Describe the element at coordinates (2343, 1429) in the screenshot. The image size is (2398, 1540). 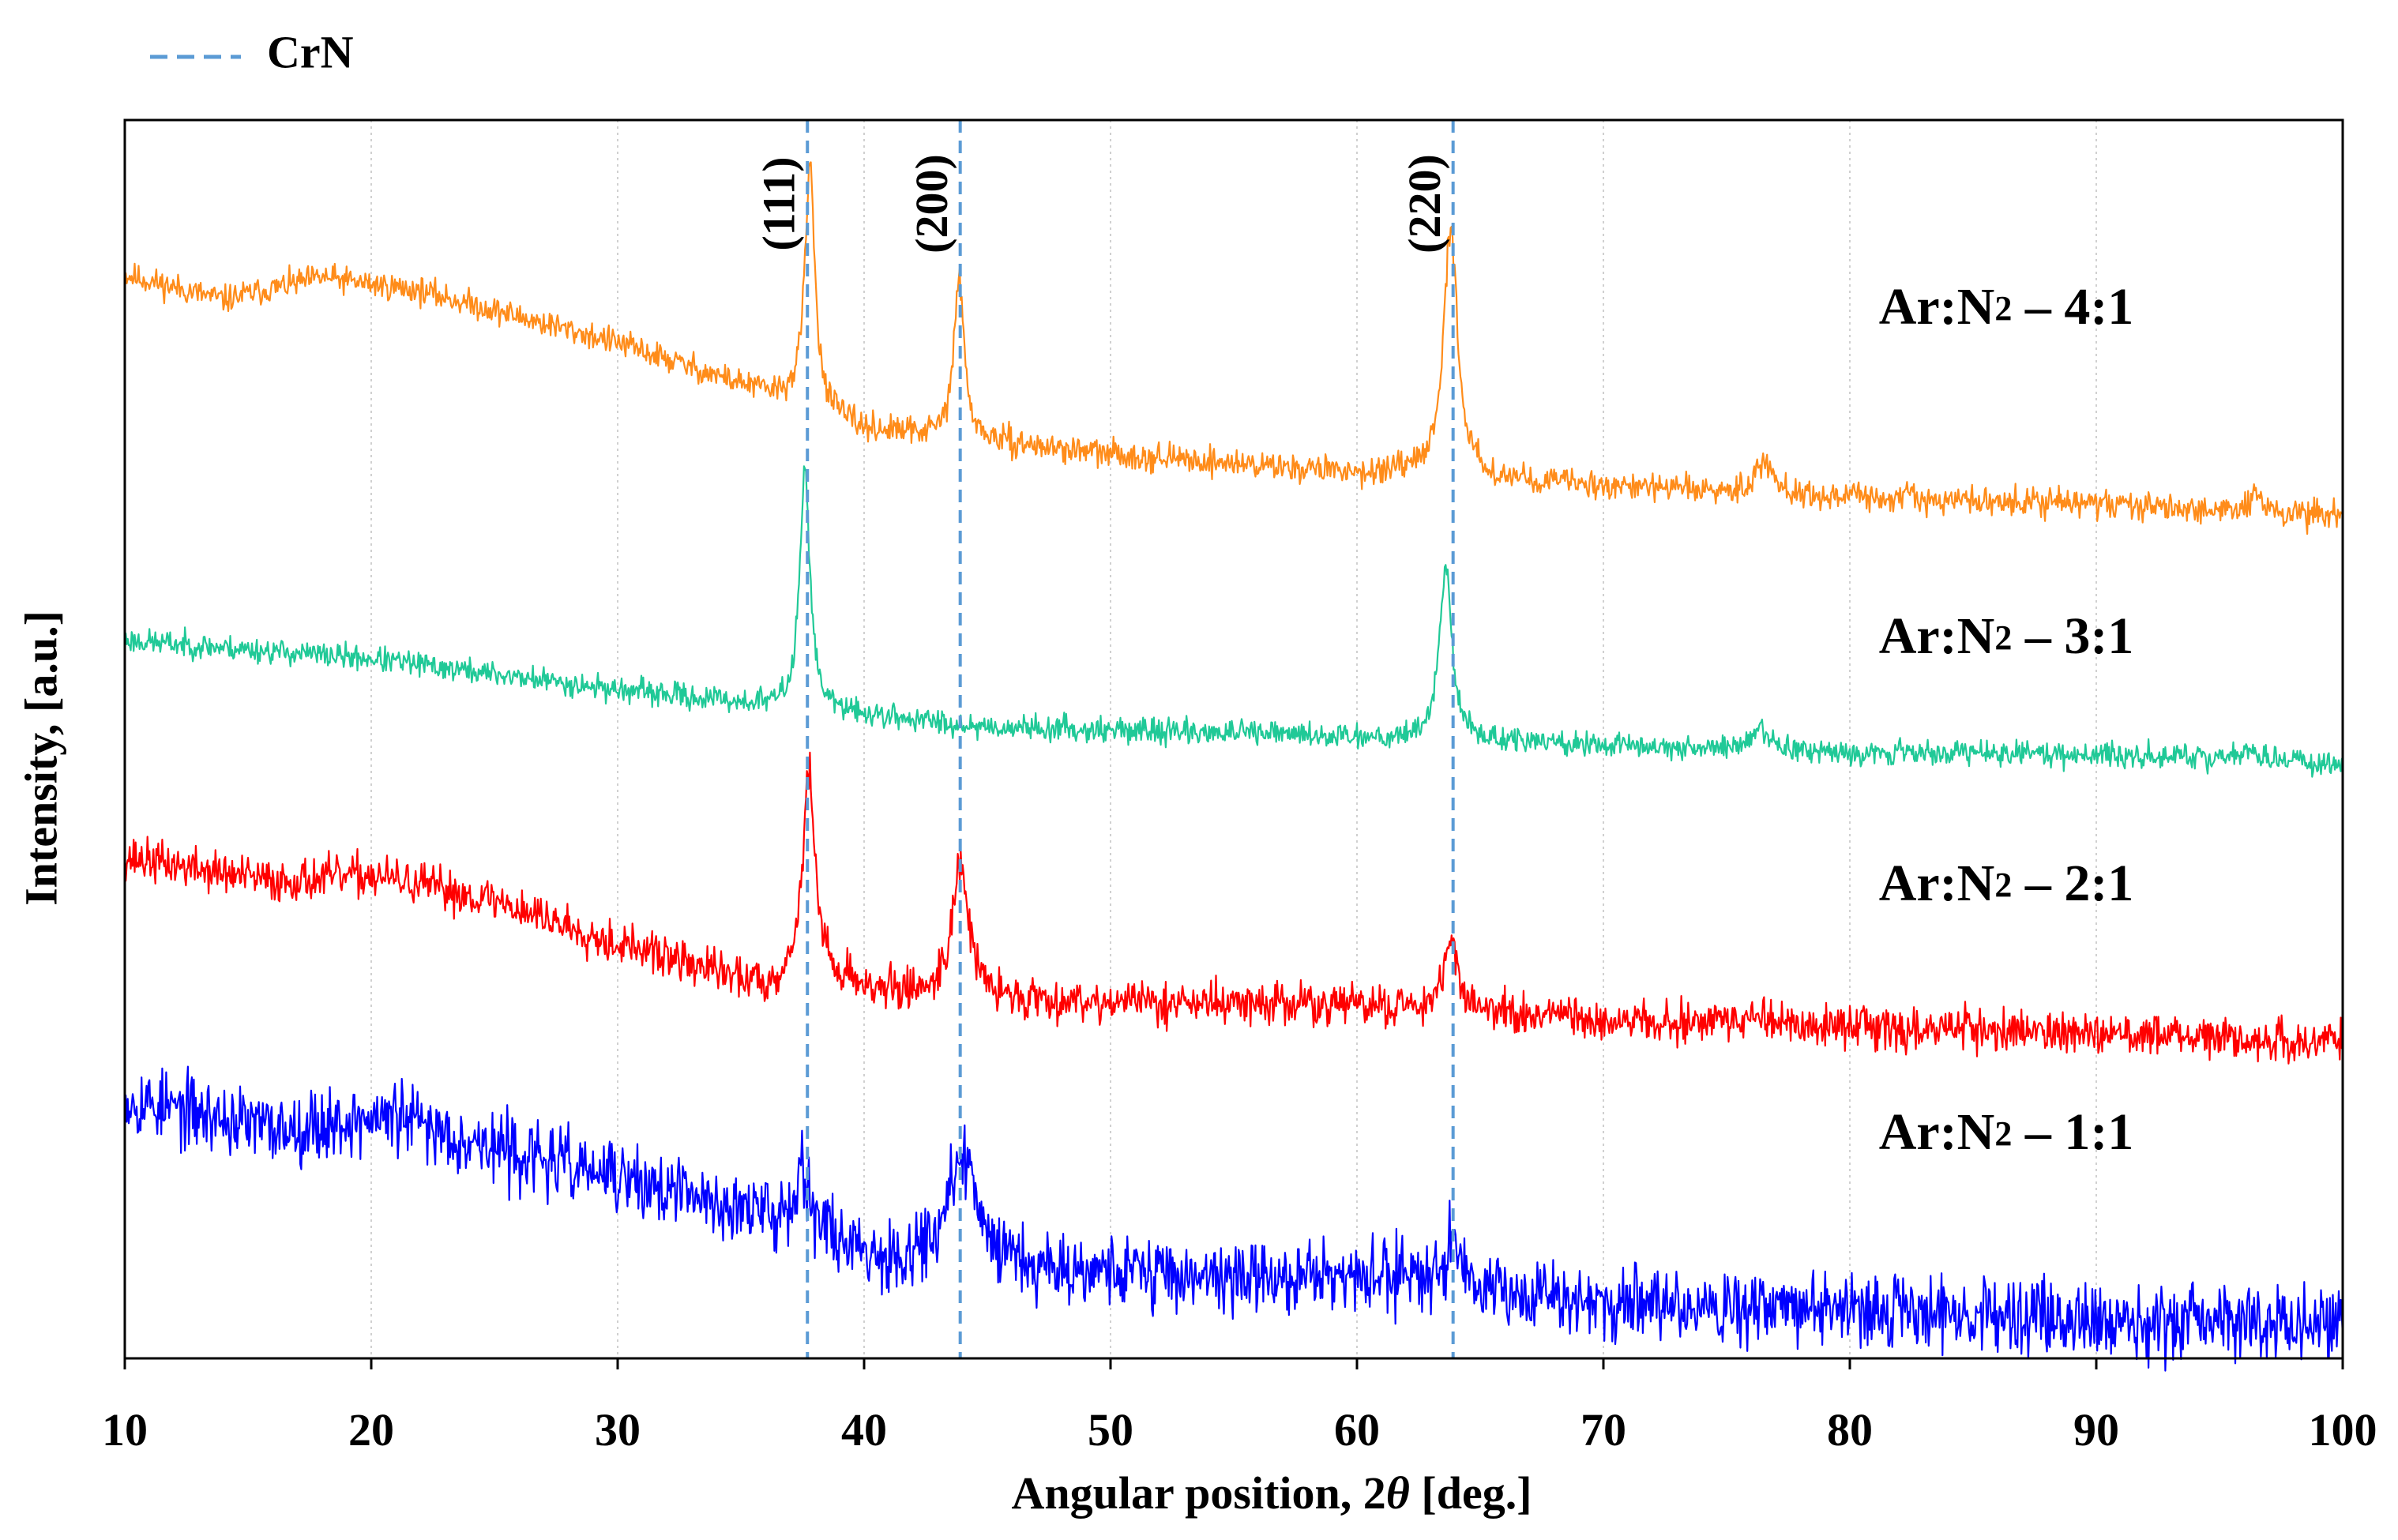
I see `x-tick-label-100: 100` at that location.